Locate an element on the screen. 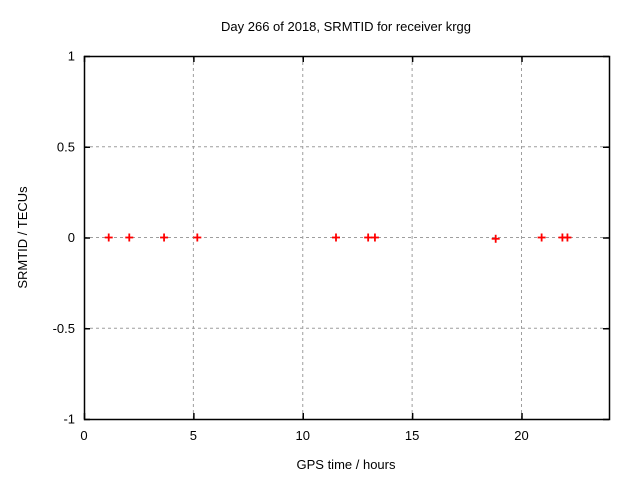  x-tick-label: 0 is located at coordinates (83, 435).